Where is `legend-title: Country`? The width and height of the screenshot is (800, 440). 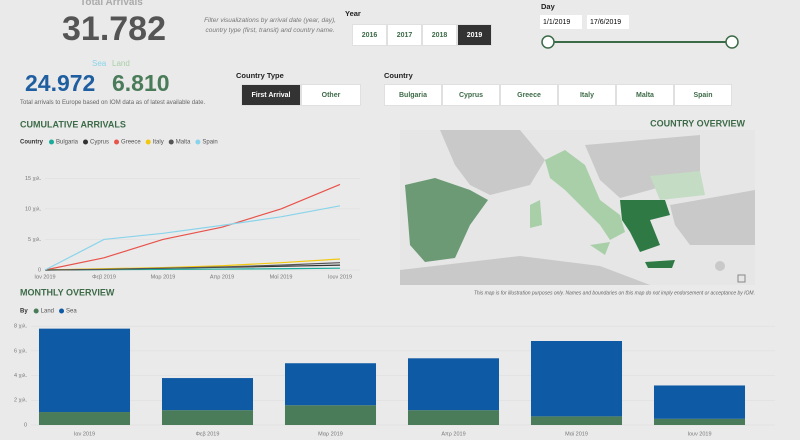 legend-title: Country is located at coordinates (32, 143).